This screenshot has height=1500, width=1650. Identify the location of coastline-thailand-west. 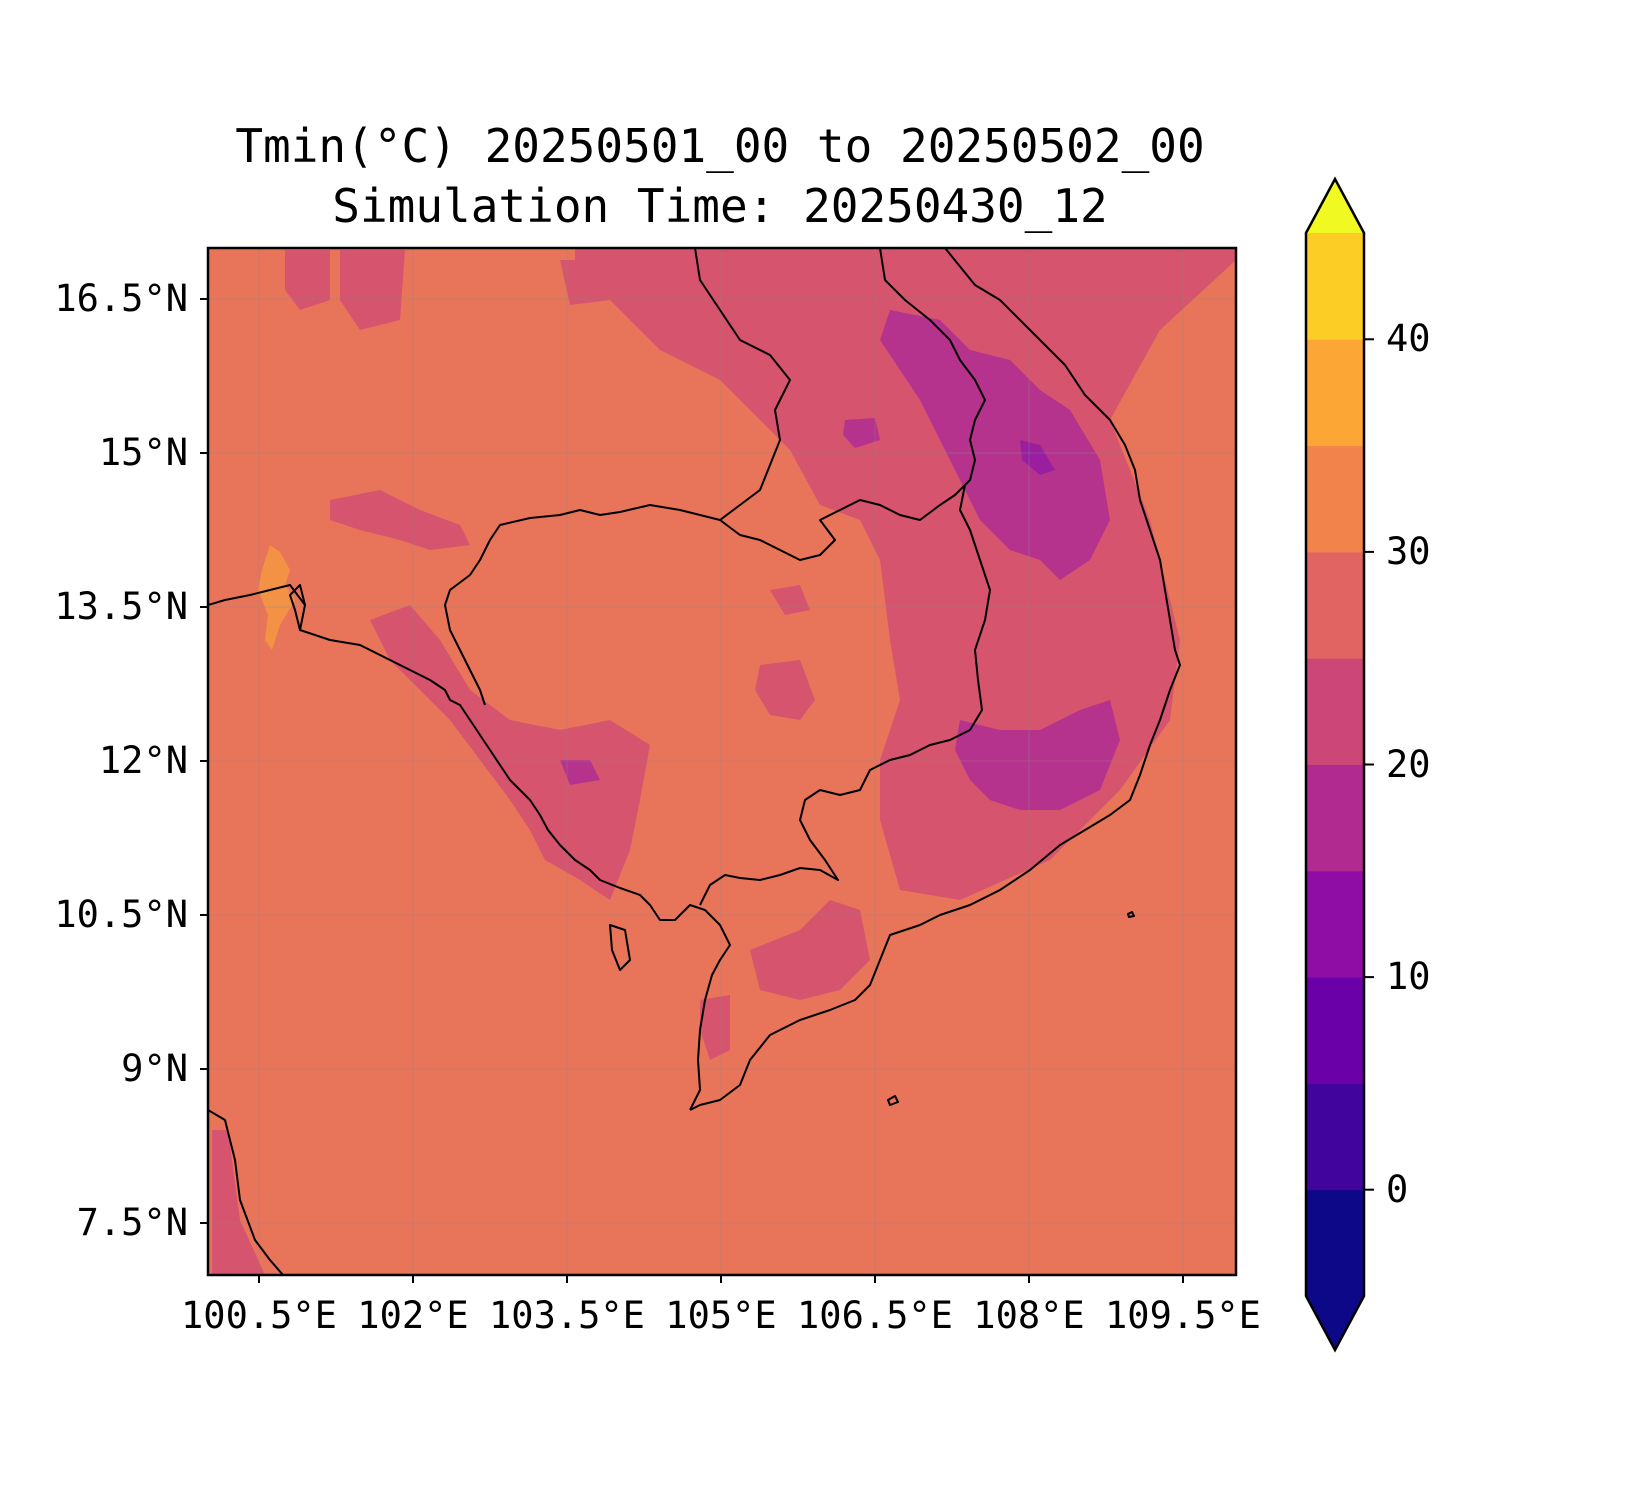
(257, 607).